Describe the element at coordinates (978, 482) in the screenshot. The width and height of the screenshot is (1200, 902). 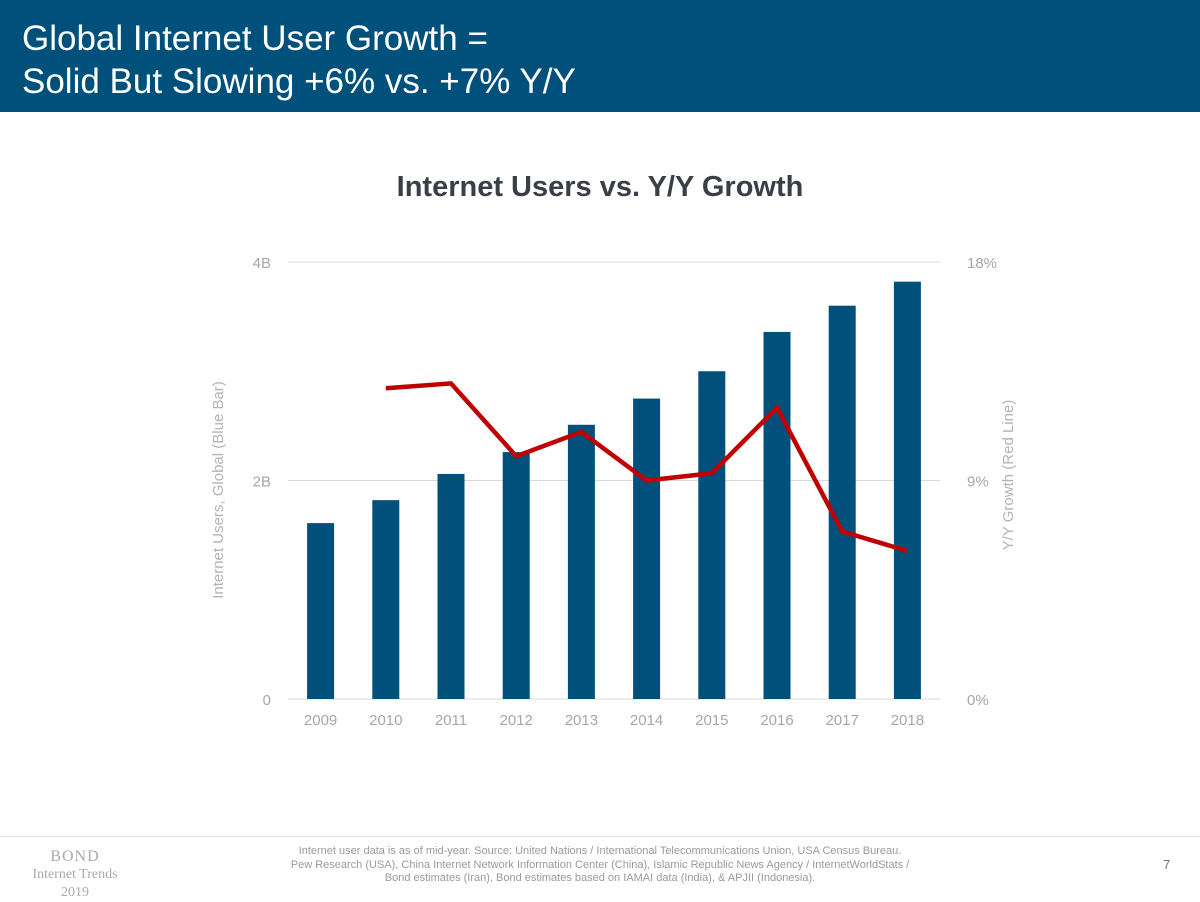
I see `y2-tick-label: 9%` at that location.